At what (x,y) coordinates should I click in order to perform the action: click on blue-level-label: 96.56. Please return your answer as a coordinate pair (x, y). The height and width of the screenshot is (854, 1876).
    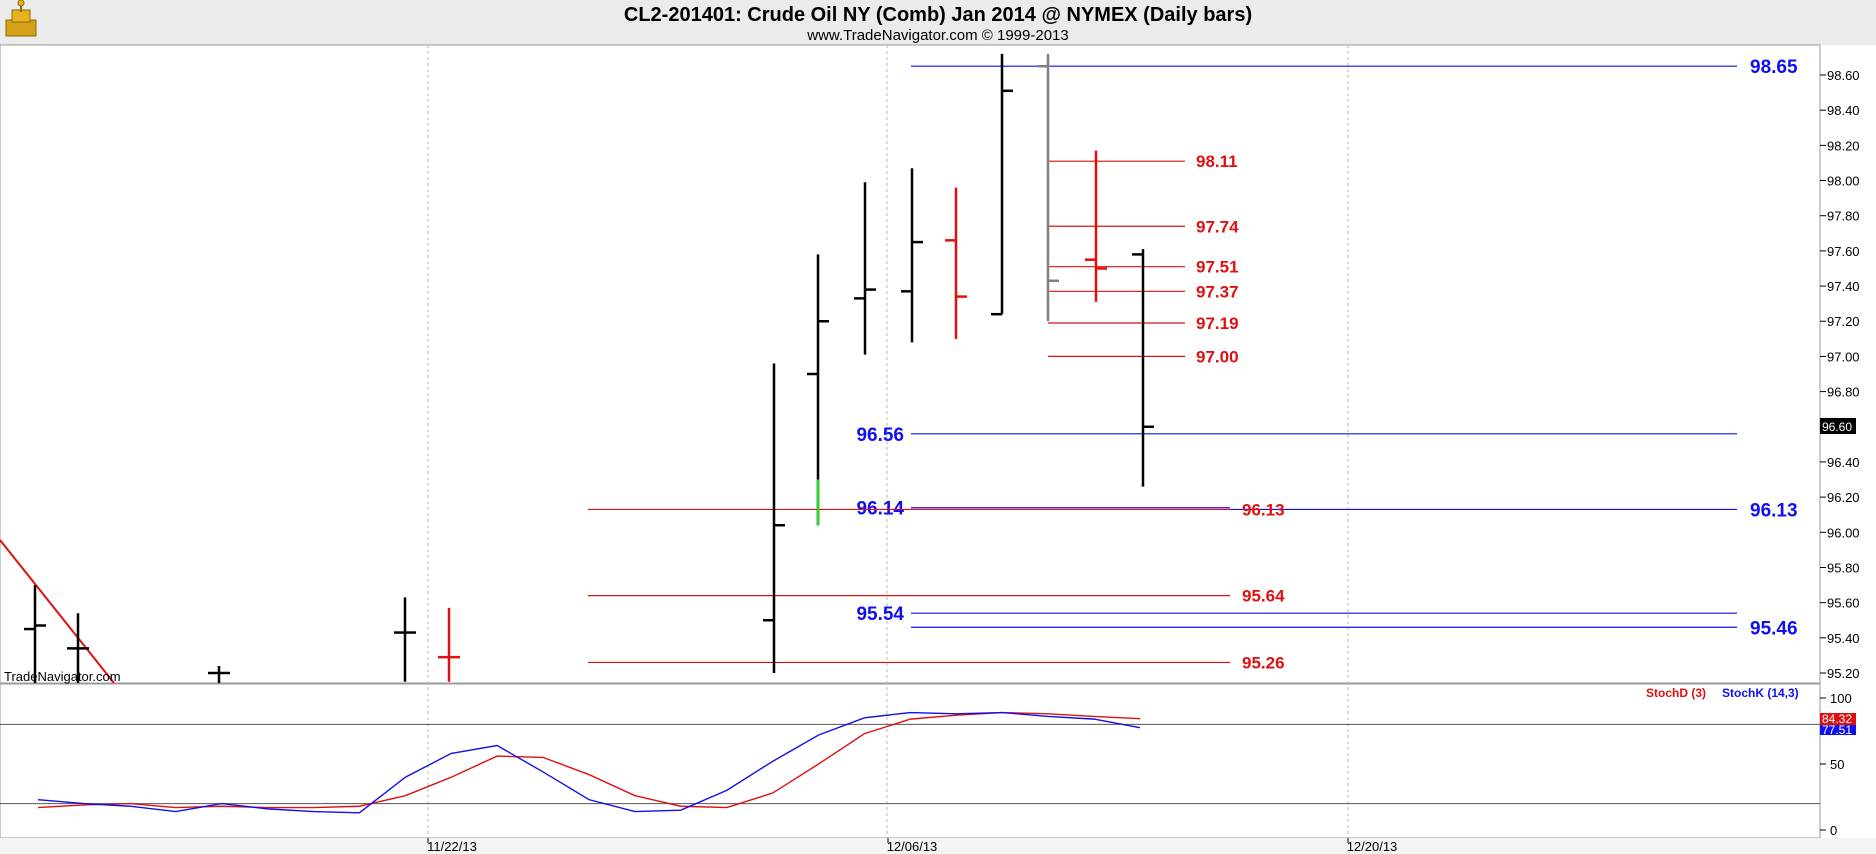
    Looking at the image, I should click on (880, 435).